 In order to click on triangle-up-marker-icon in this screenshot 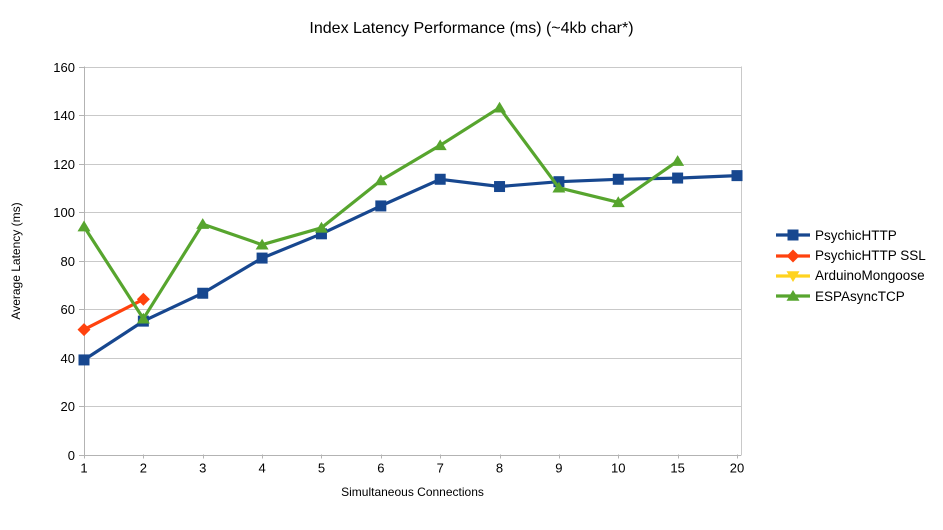, I will do `click(793, 296)`.